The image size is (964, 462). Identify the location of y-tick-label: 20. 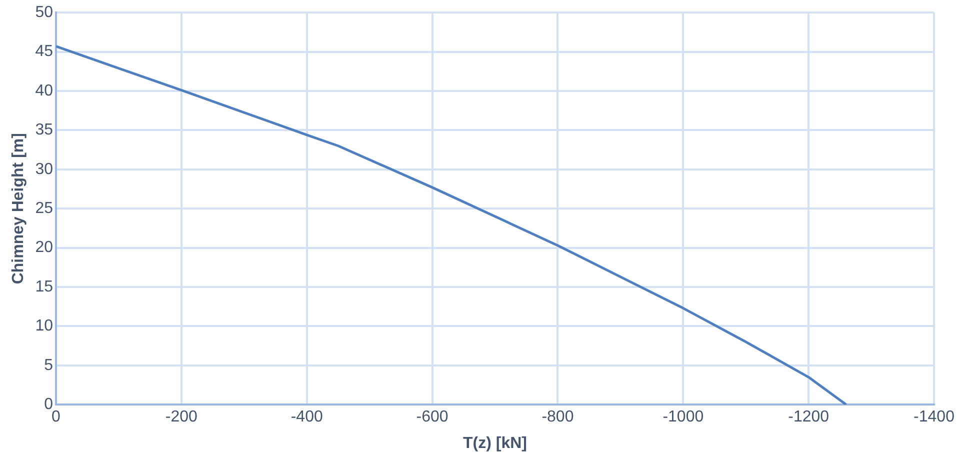
(44, 247).